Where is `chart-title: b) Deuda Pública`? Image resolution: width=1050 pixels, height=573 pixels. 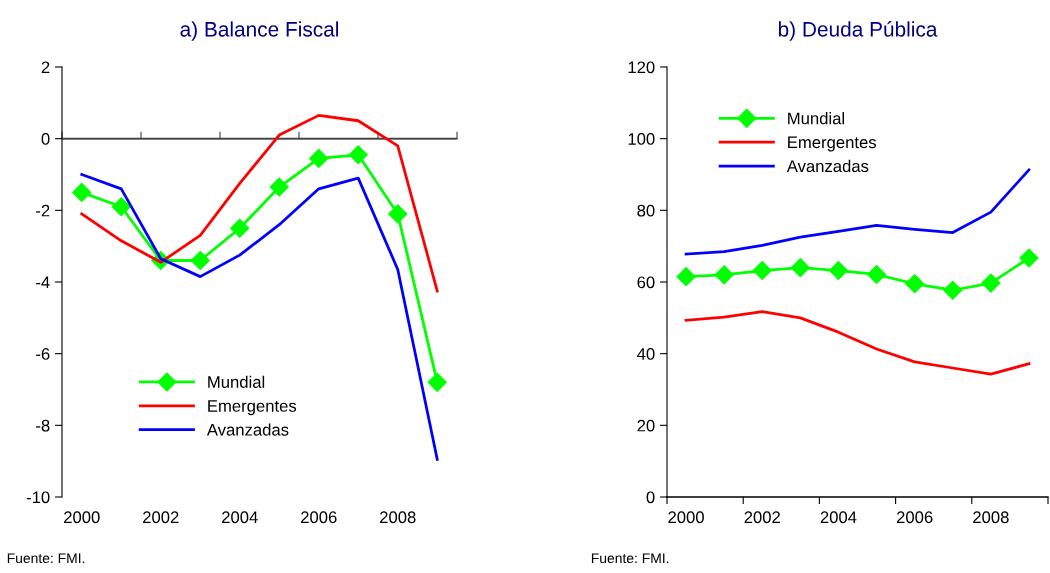 chart-title: b) Deuda Pública is located at coordinates (858, 31).